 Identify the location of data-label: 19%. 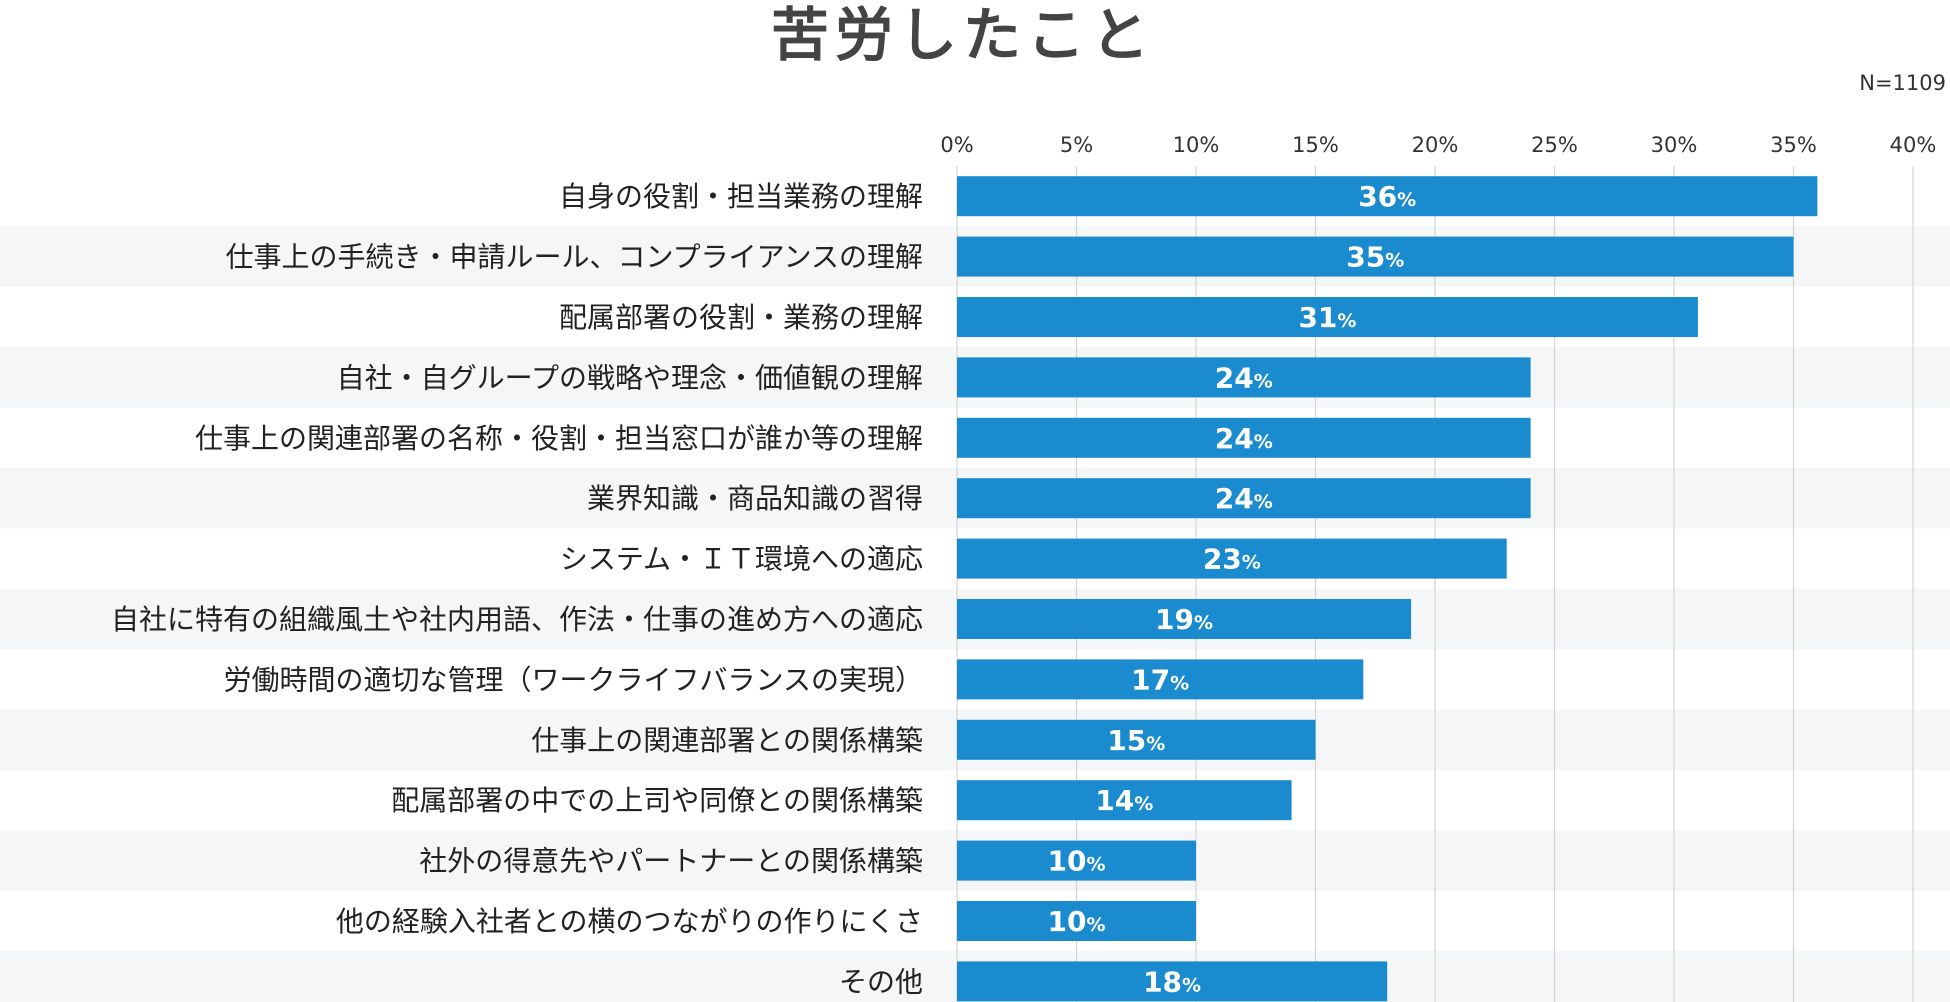
(1184, 619).